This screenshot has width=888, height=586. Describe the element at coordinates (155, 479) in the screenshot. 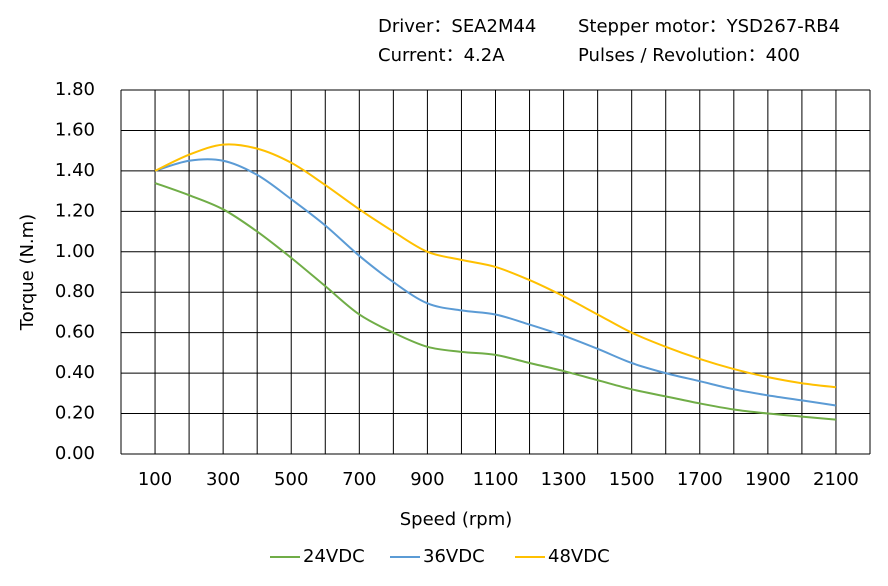

I see `x-tick-label: 100` at that location.